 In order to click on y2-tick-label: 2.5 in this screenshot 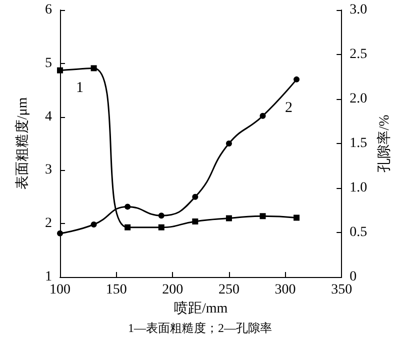, I will do `click(359, 54)`.